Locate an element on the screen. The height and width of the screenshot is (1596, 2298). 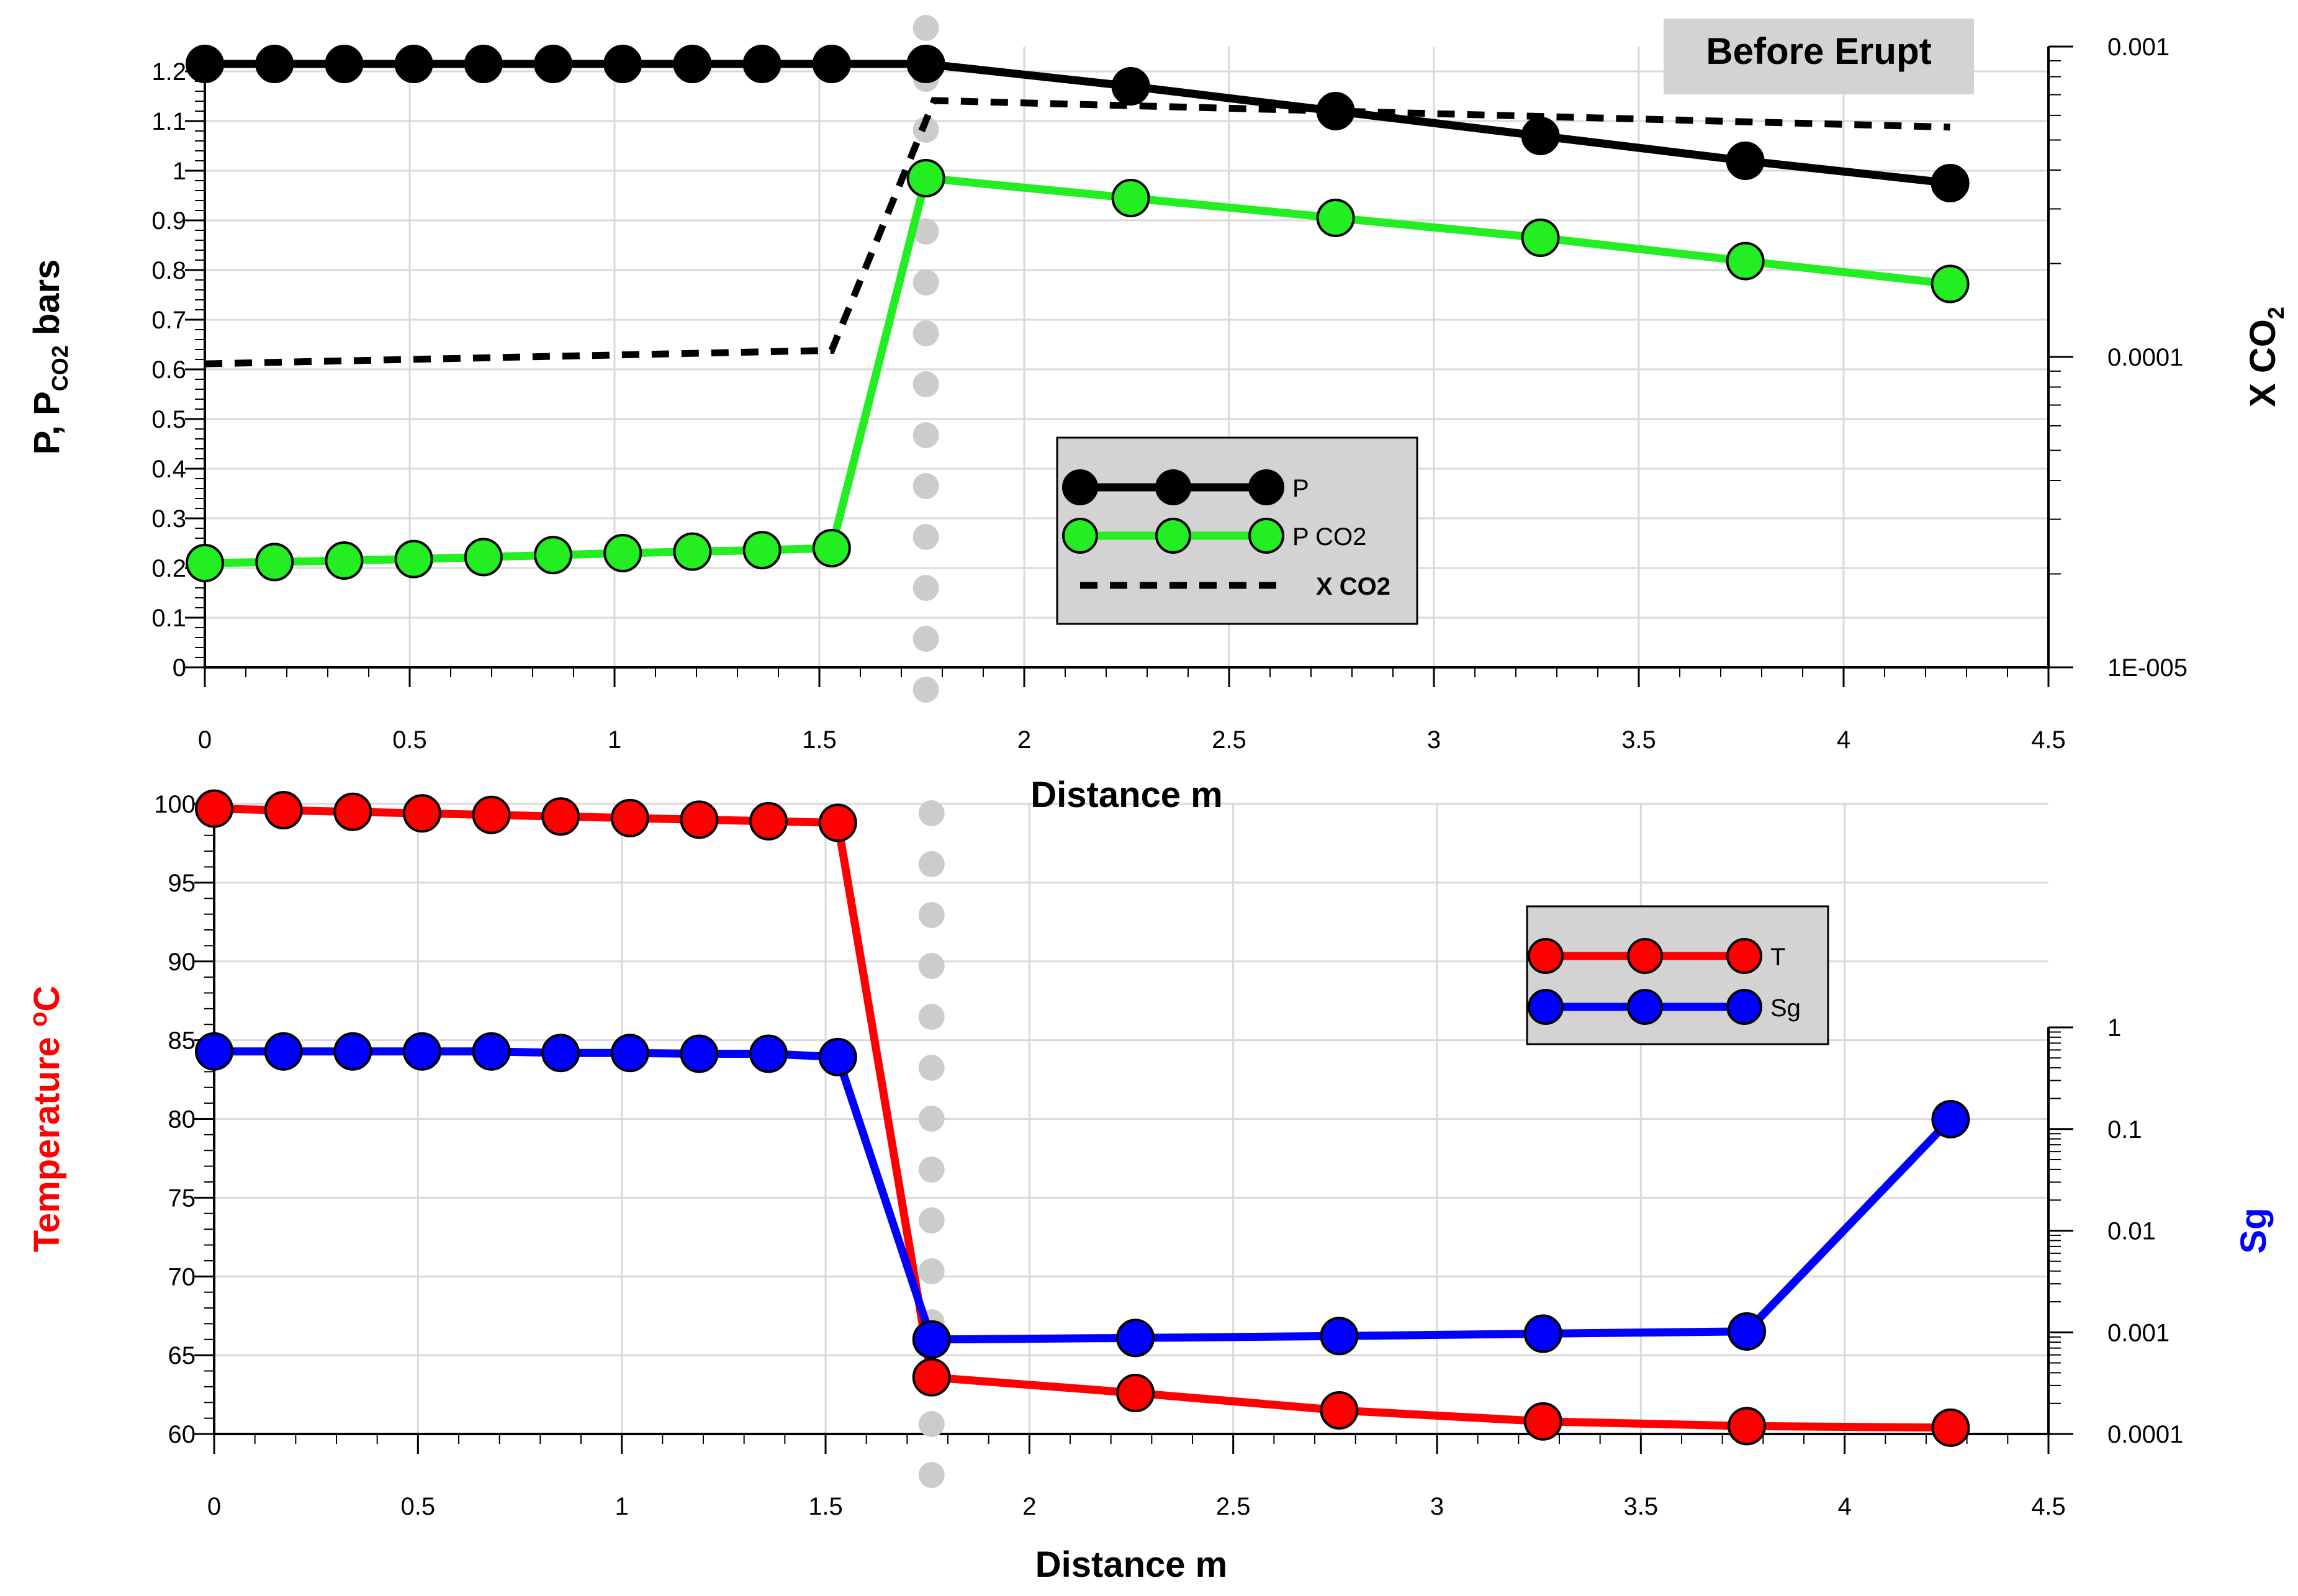
legend-label: T is located at coordinates (1777, 957).